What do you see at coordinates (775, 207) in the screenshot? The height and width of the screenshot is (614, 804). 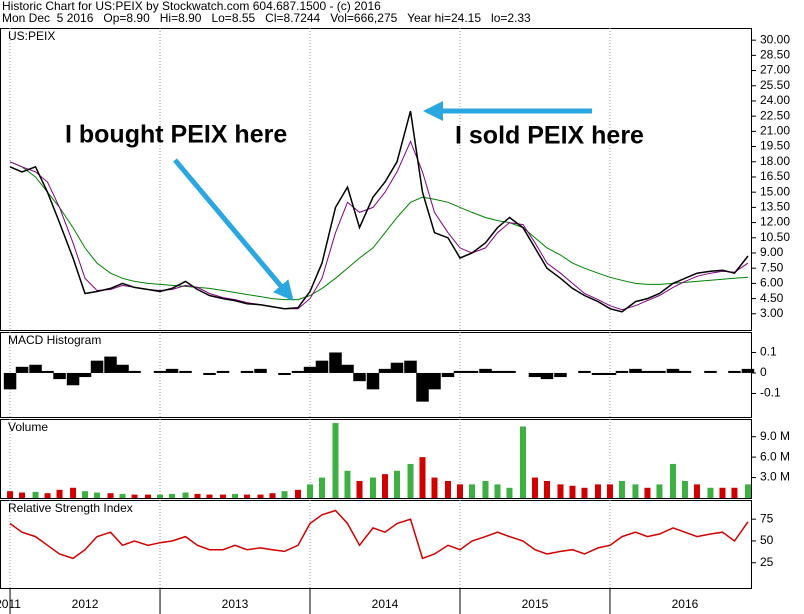 I see `y-tick-label: 13.50` at bounding box center [775, 207].